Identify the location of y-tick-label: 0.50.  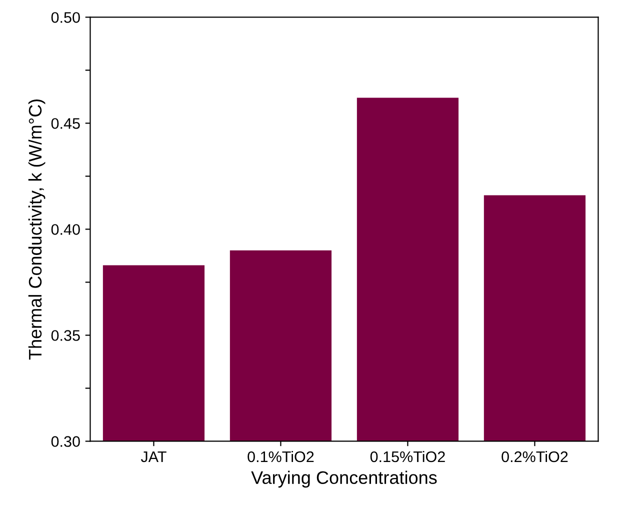
(65, 17).